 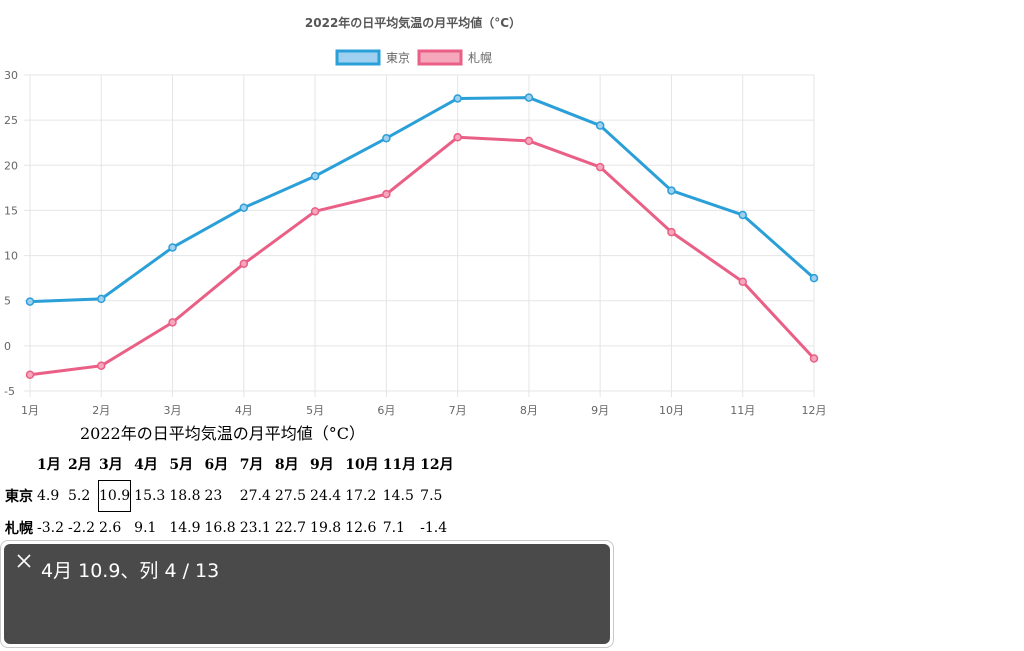 I want to click on table-cell: 7.1, so click(x=393, y=528).